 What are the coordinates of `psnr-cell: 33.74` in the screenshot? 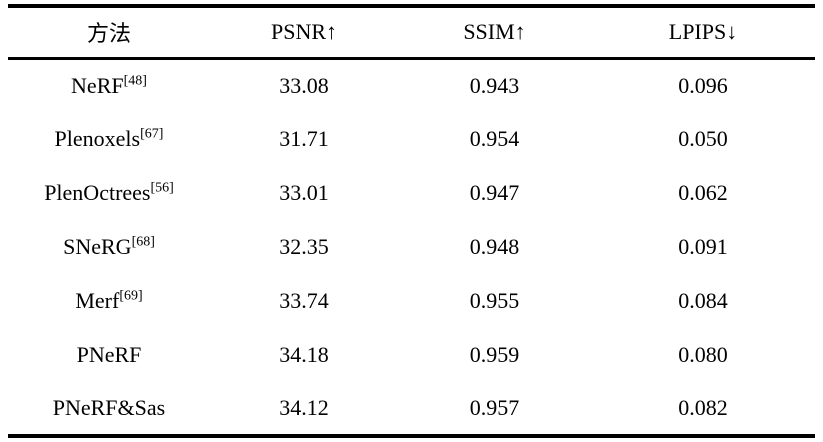 It's located at (304, 300).